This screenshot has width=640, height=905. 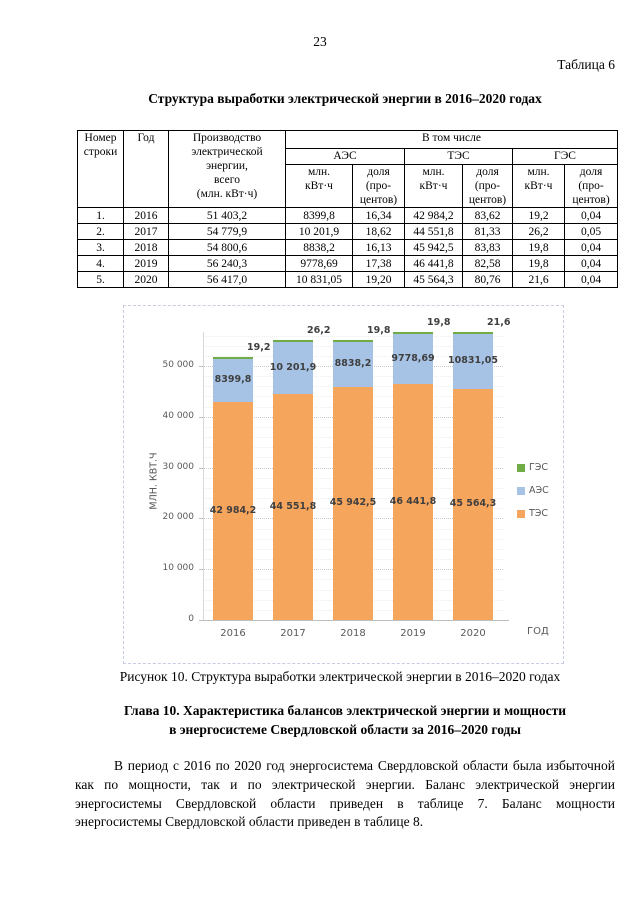 What do you see at coordinates (473, 633) in the screenshot?
I see `x-tick-label: 2020` at bounding box center [473, 633].